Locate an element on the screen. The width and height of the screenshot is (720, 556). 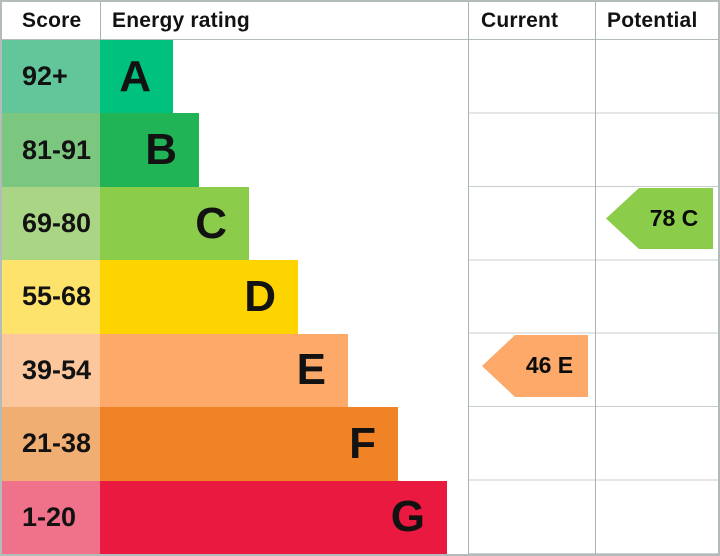
band-row-F: 21-38 F is located at coordinates (360, 444).